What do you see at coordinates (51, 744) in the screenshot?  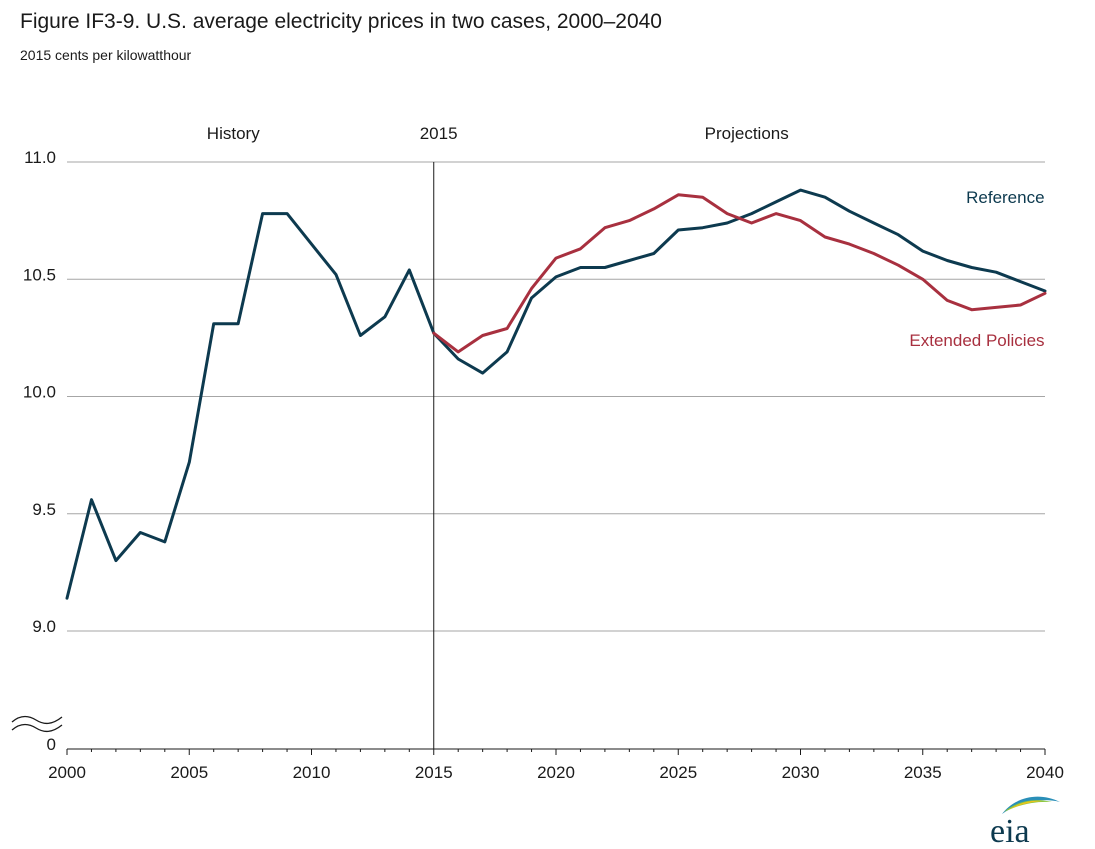 I see `y-tick-label-zero: 0` at bounding box center [51, 744].